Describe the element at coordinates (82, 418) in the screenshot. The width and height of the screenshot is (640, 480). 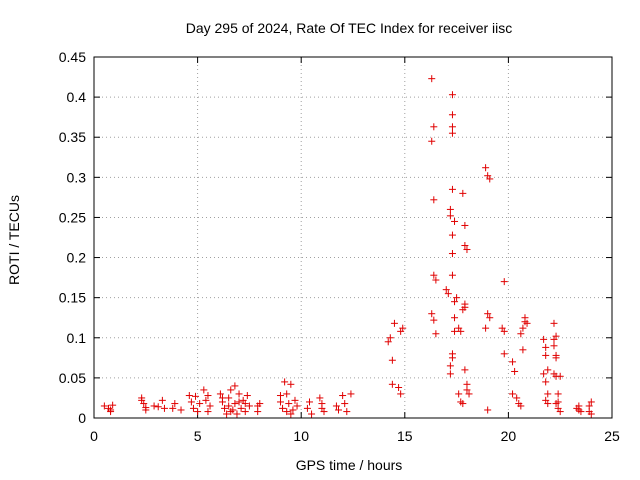
I see `y-tick-label: 0` at that location.